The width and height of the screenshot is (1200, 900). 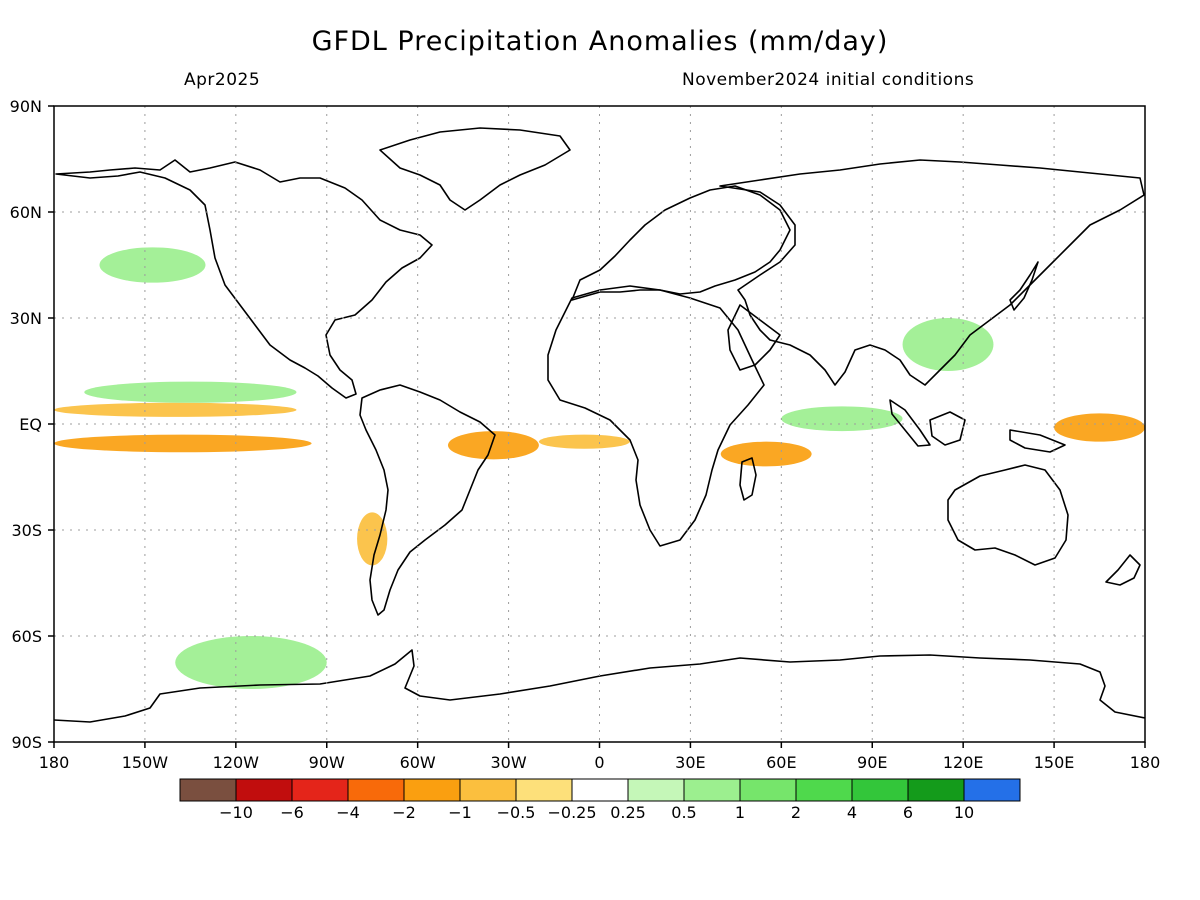 What do you see at coordinates (26, 106) in the screenshot?
I see `lat-label: 90N` at bounding box center [26, 106].